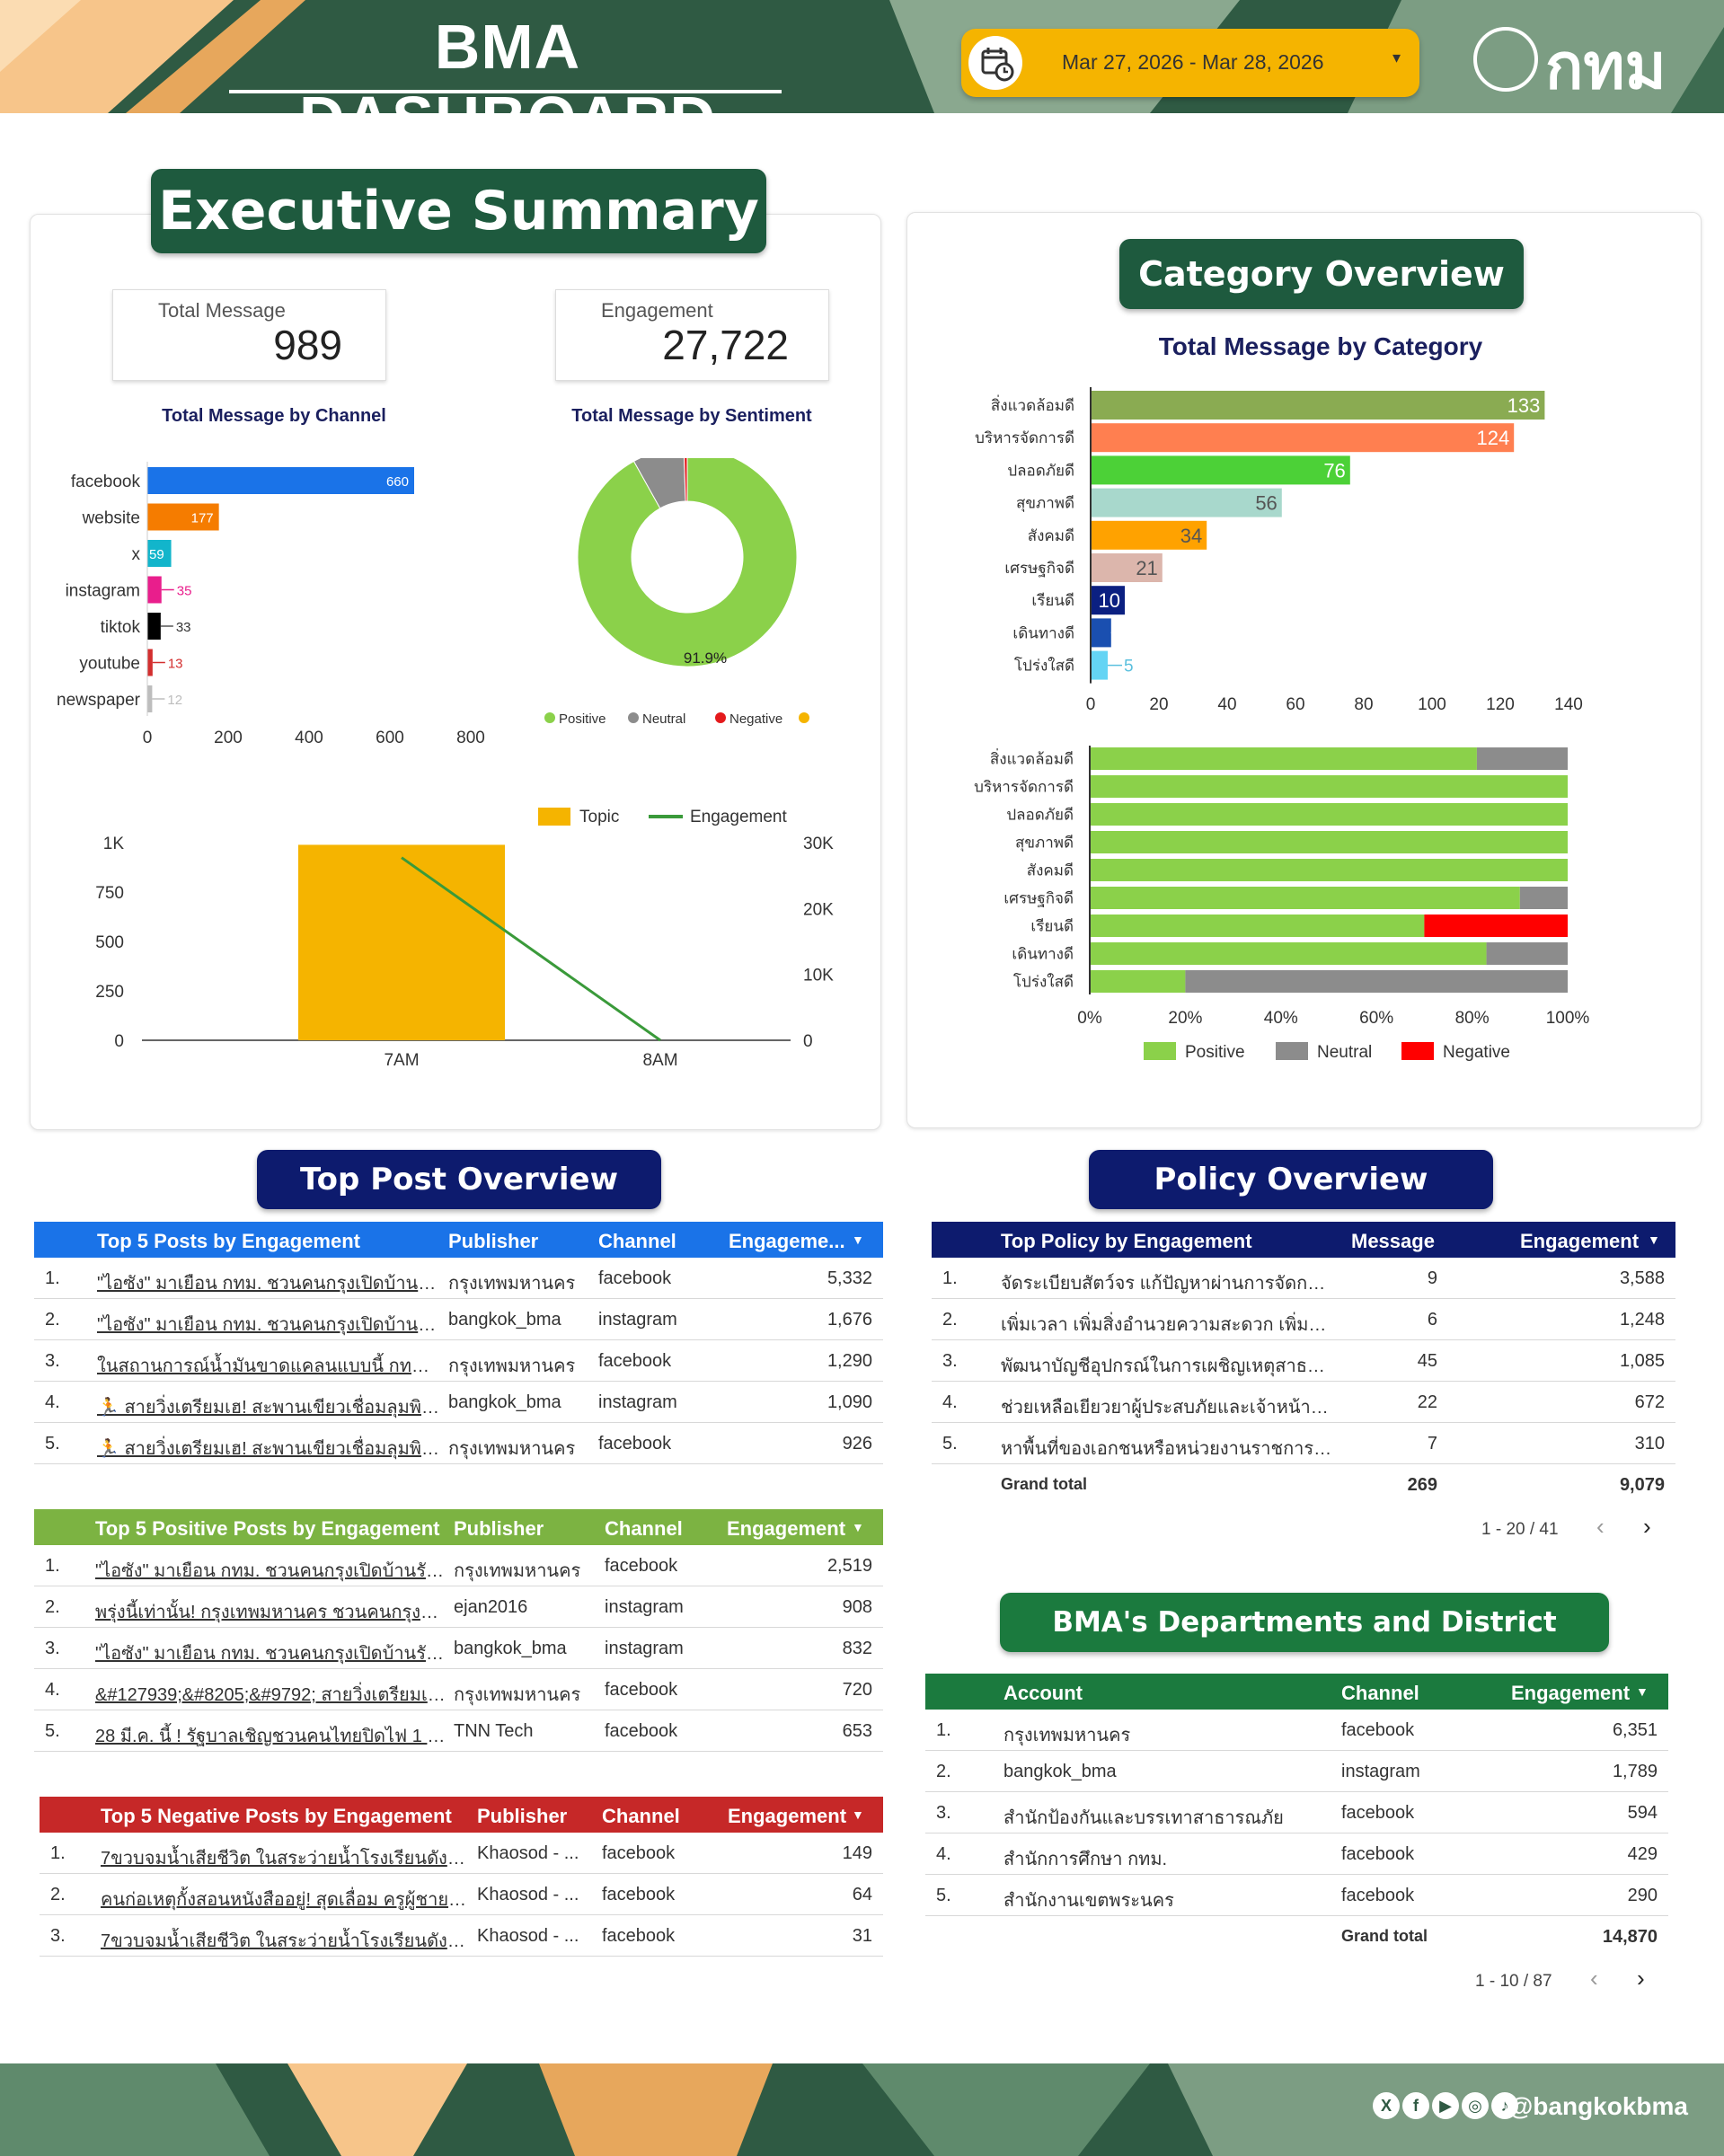 This screenshot has height=2156, width=1724. What do you see at coordinates (1363, 705) in the screenshot?
I see `category-tick-label: 80` at bounding box center [1363, 705].